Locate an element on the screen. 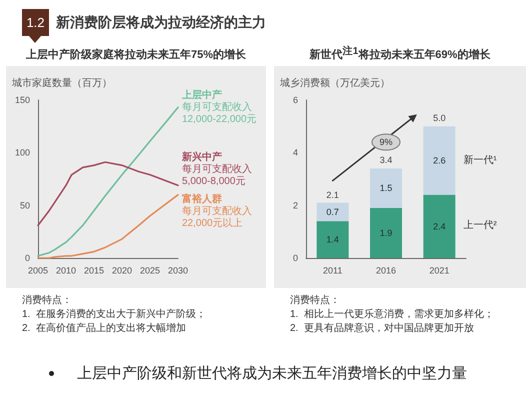 The width and height of the screenshot is (532, 407). total-label: 2.1 is located at coordinates (332, 195).